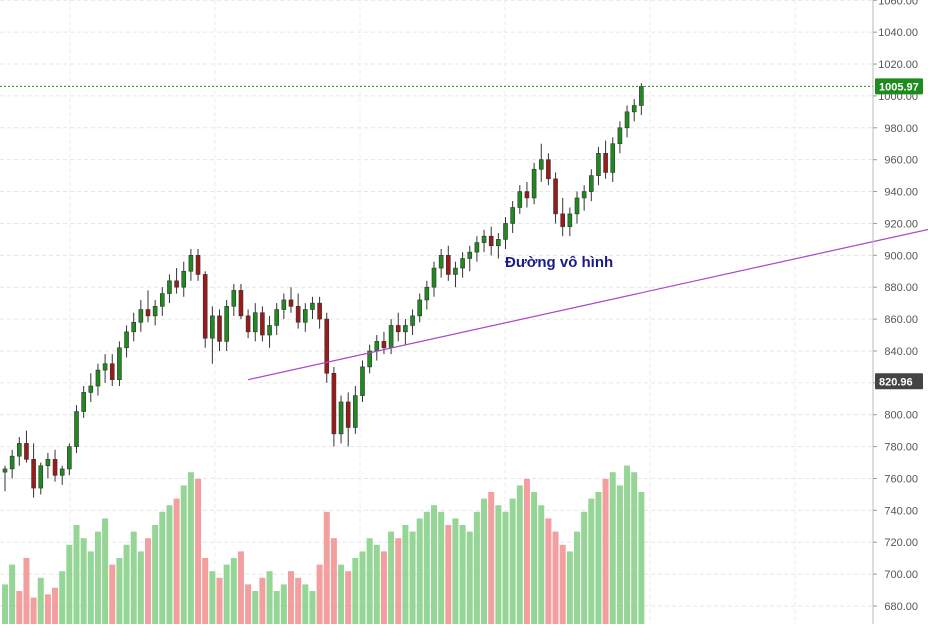 The width and height of the screenshot is (928, 629). What do you see at coordinates (899, 86) in the screenshot?
I see `last-price-badge` at bounding box center [899, 86].